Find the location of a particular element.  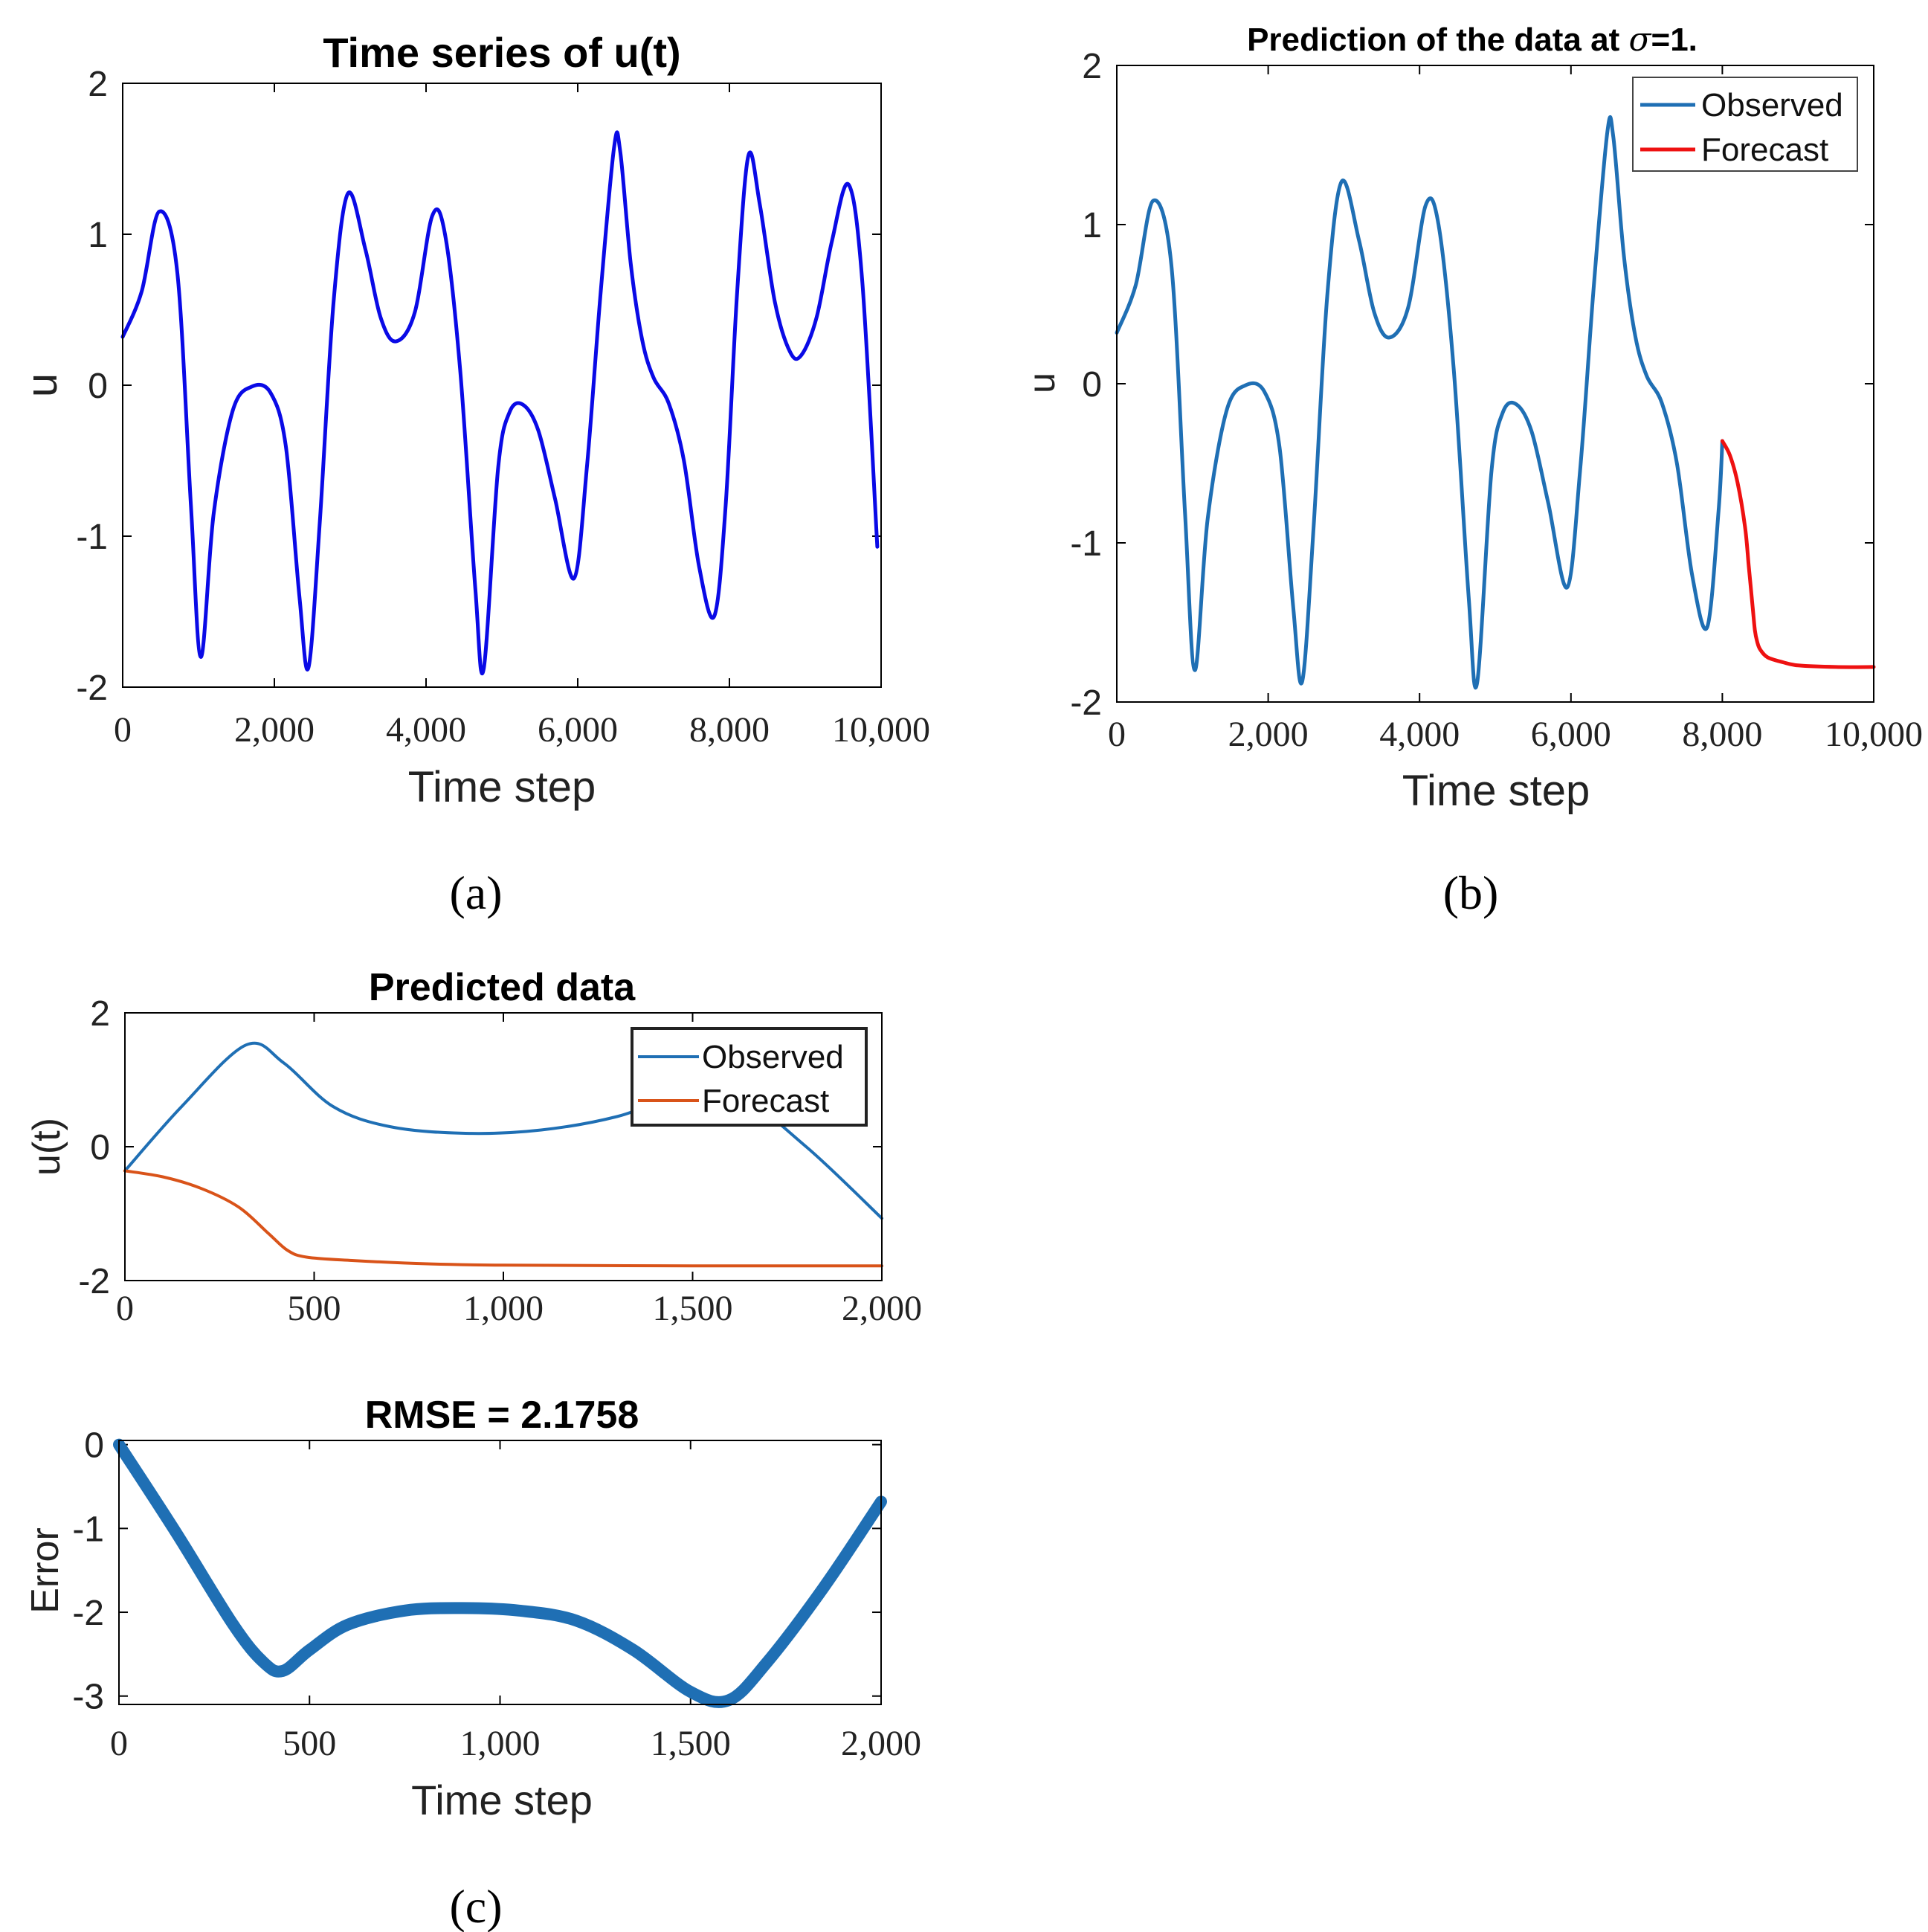

chart-c2-title: RMSE = 2.1758 is located at coordinates (502, 1415).